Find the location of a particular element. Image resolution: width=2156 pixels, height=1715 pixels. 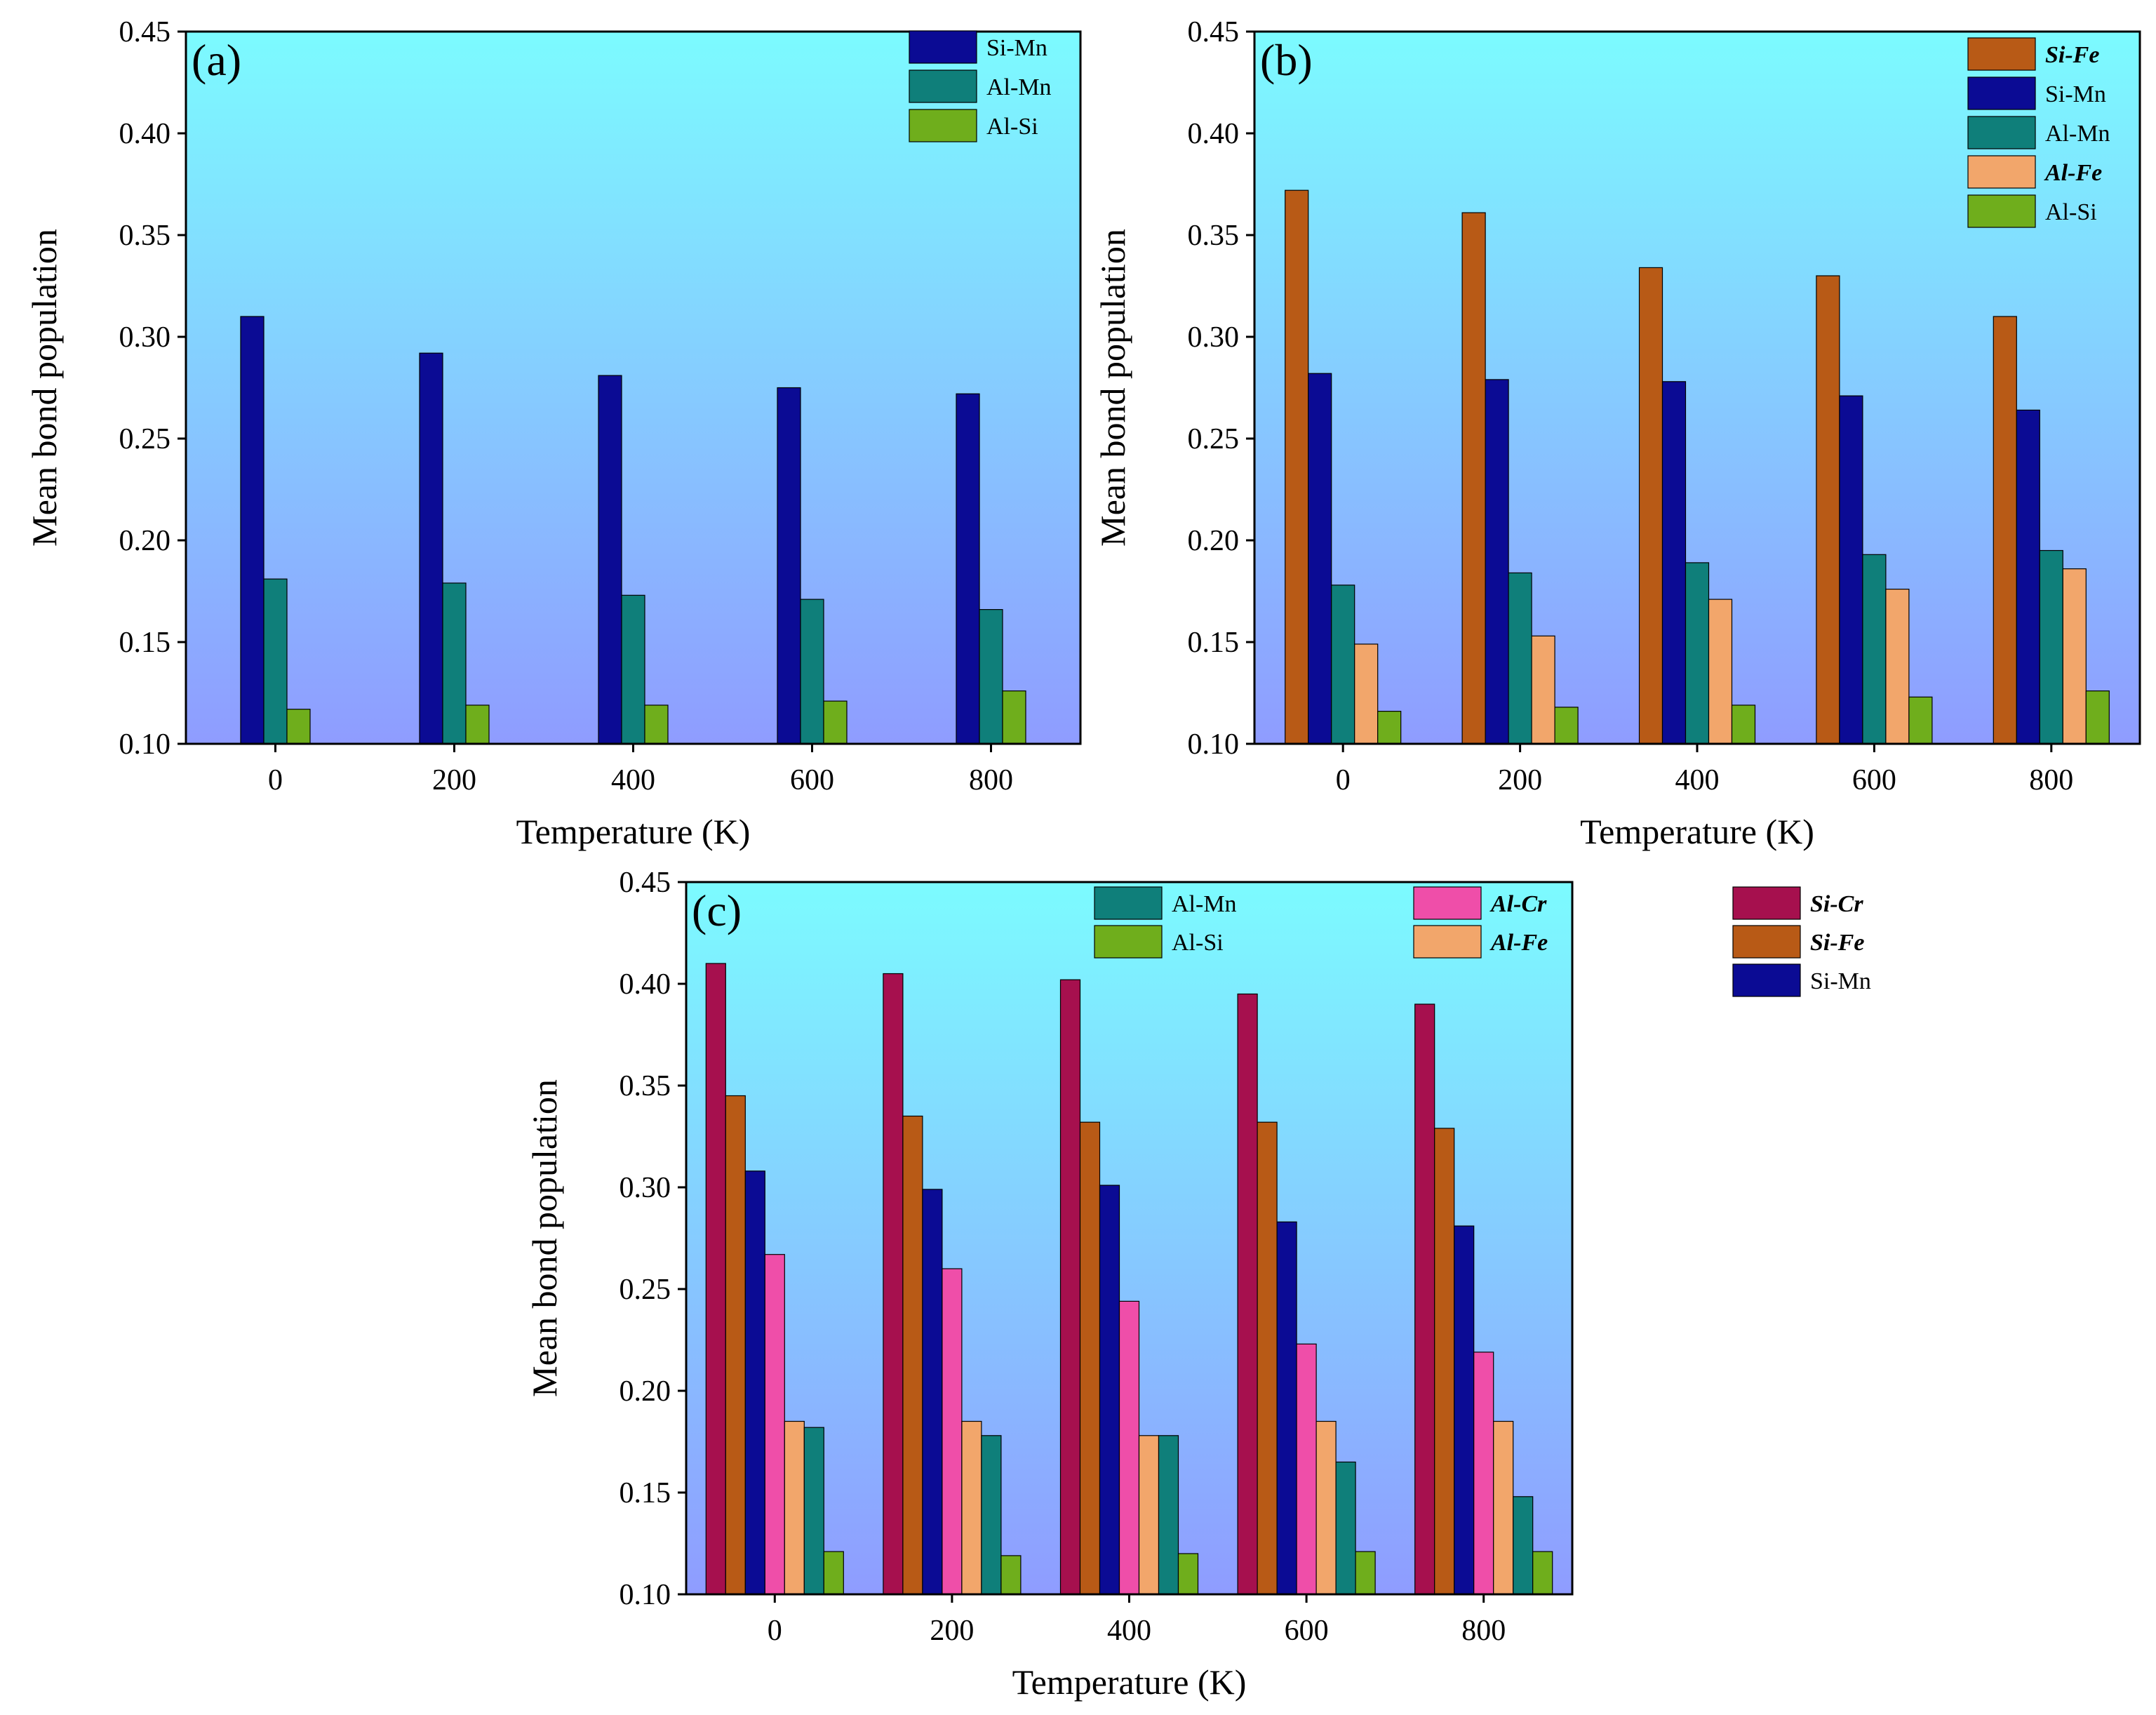

x-tick-label: 200 is located at coordinates (454, 780).